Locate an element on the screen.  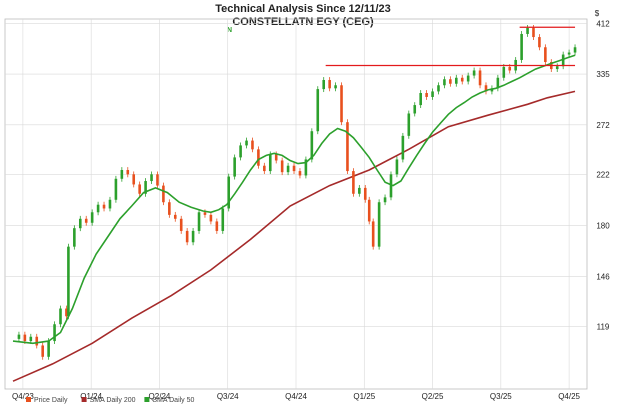
y-tick-label: 222 is located at coordinates (603, 174).